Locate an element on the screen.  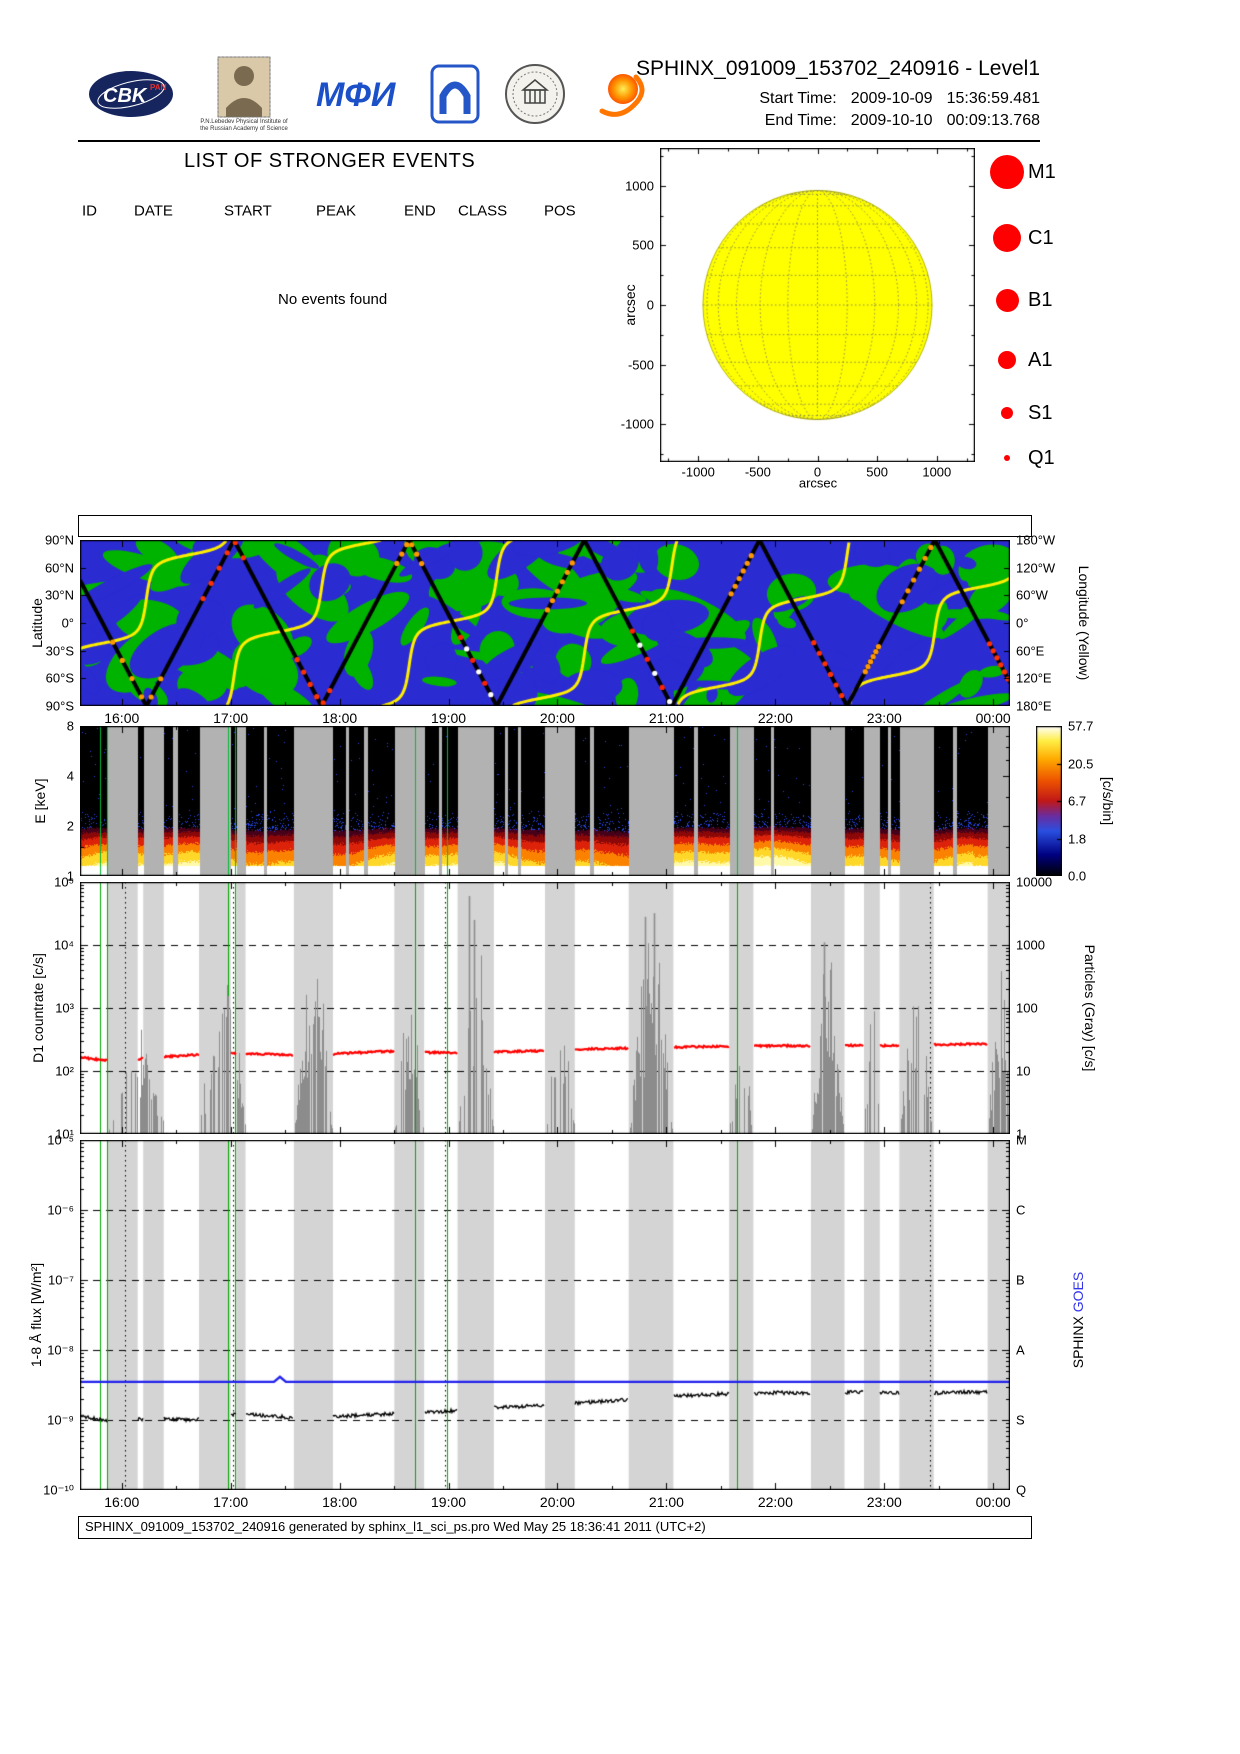
flare-size-circle-M1 is located at coordinates (1007, 172).